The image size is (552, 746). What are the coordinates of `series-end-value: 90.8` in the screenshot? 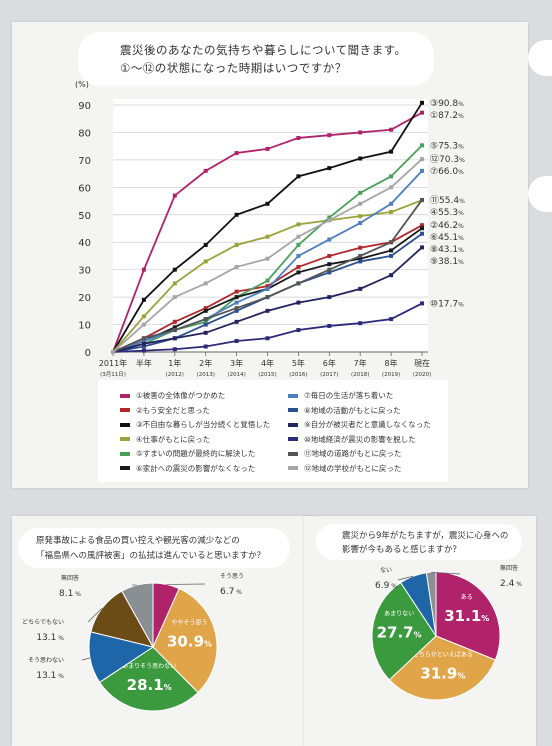 It's located at (448, 104).